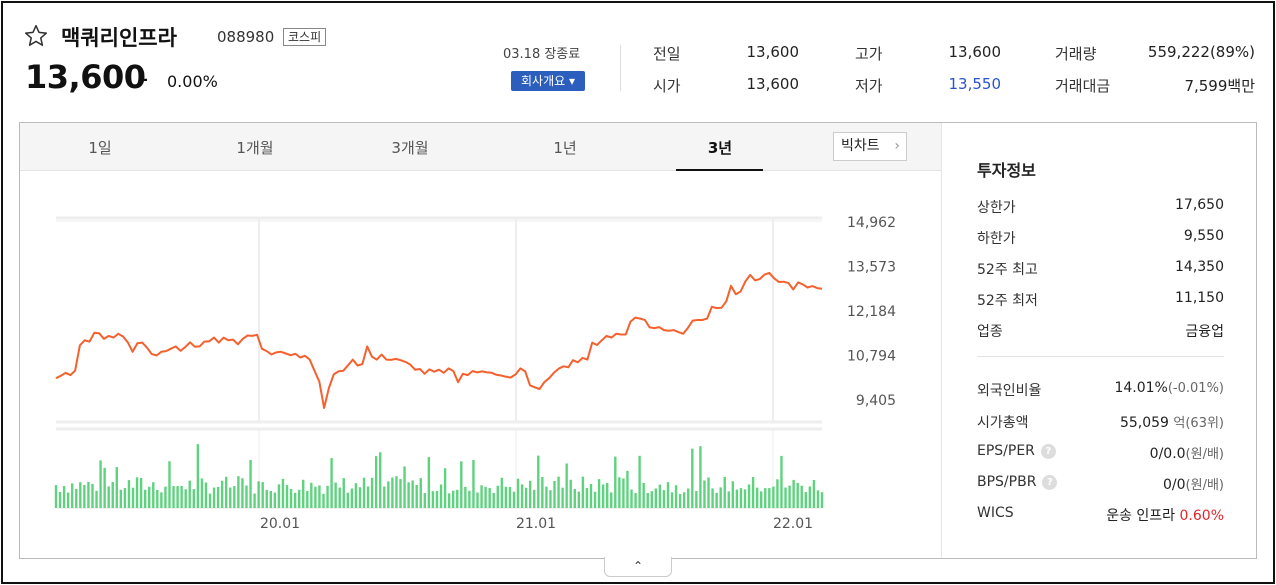 Image resolution: width=1276 pixels, height=585 pixels. What do you see at coordinates (548, 81) in the screenshot?
I see `company-overview-button: 회사개요 ▾` at bounding box center [548, 81].